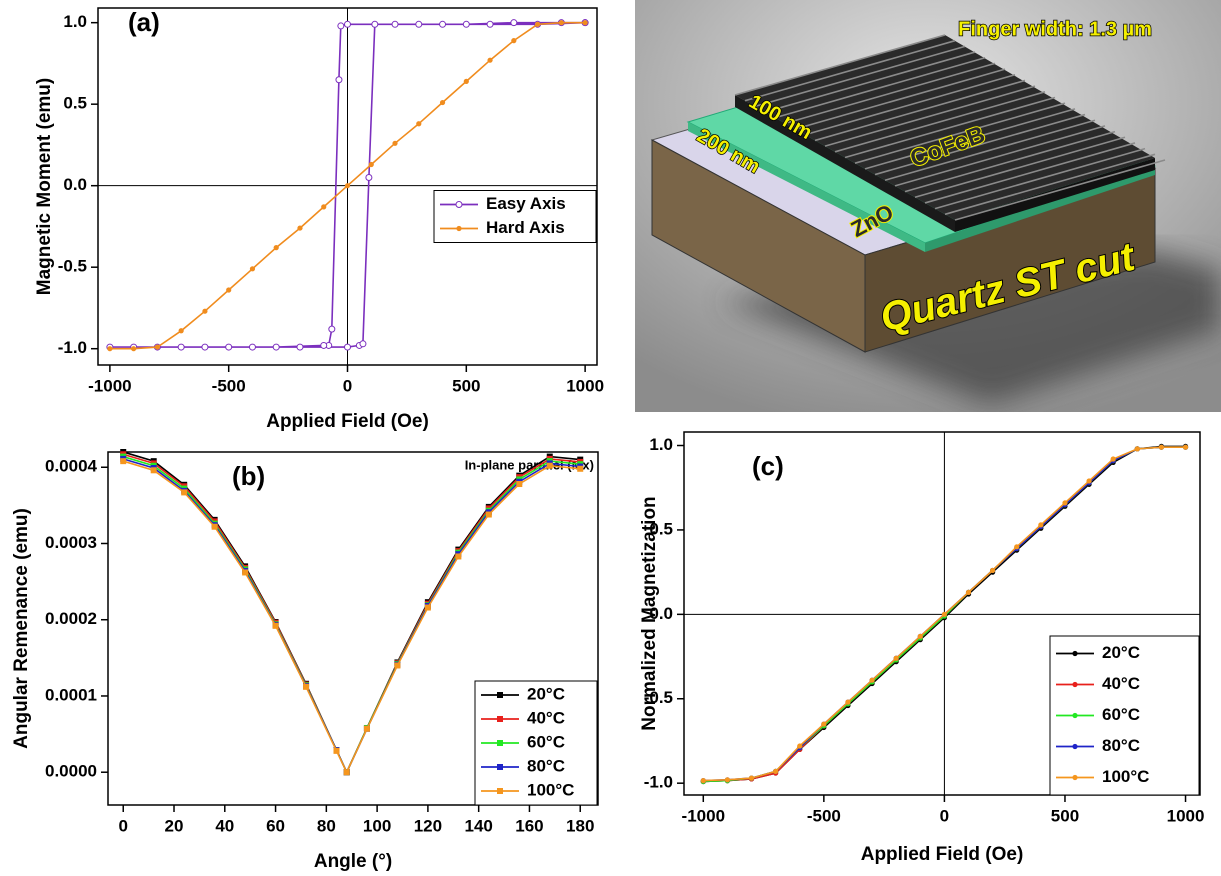 The width and height of the screenshot is (1221, 876). Describe the element at coordinates (109, 385) in the screenshot. I see `x-tick-label: -1000` at that location.